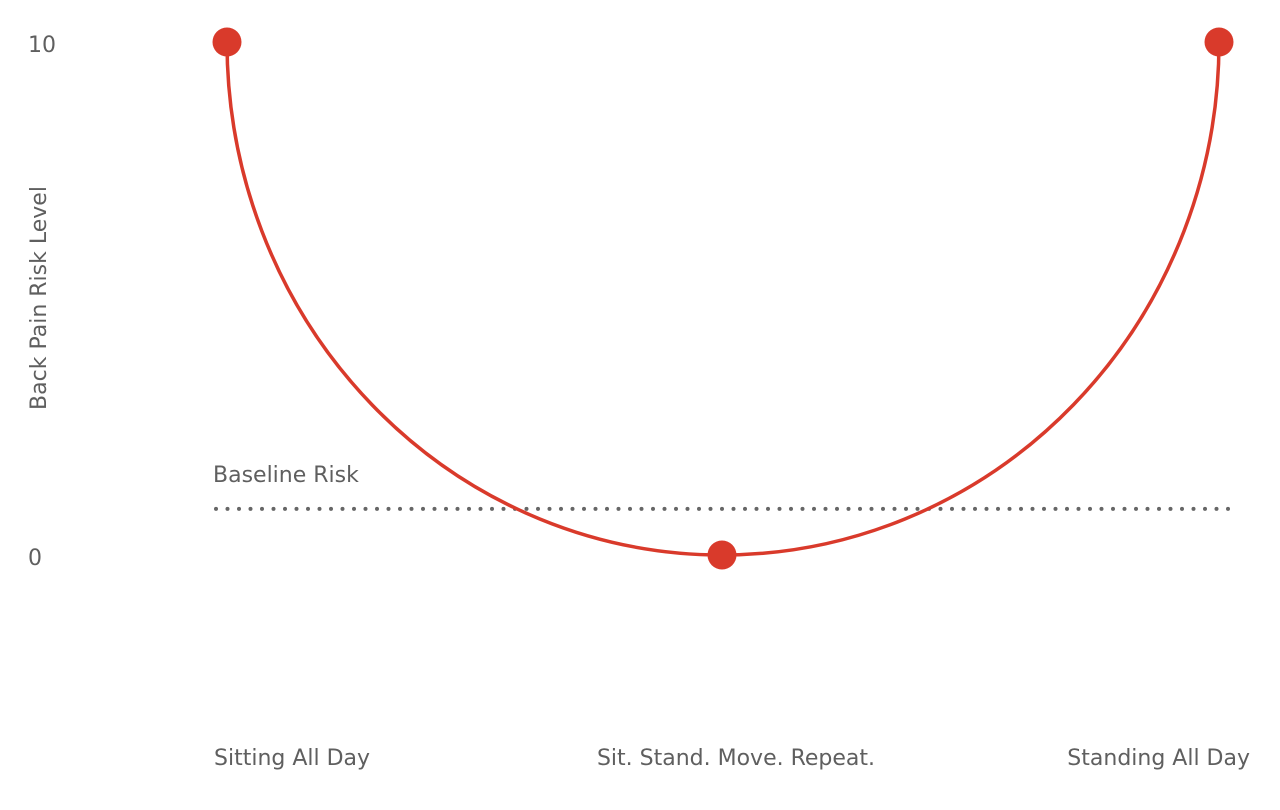  I want to click on y-tick-label-0: 0, so click(35, 558).